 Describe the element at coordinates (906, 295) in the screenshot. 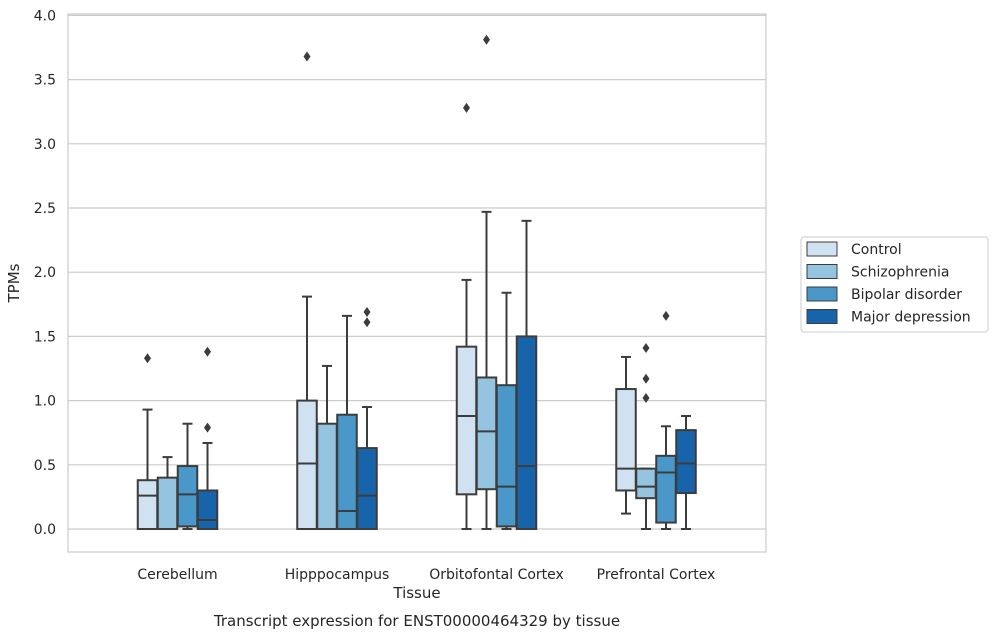

I see `legend-label: Bipolar disorder` at that location.